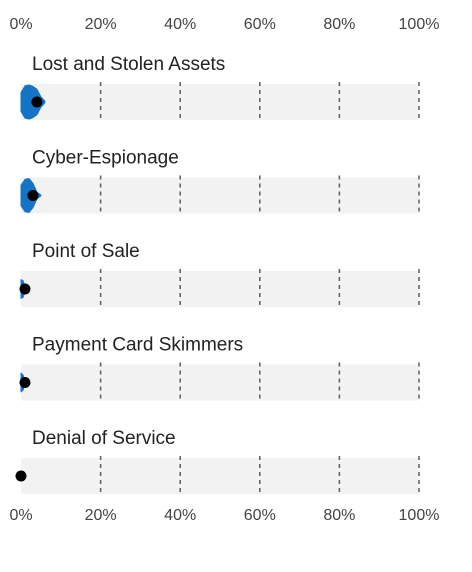 This screenshot has width=472, height=572. What do you see at coordinates (419, 24) in the screenshot?
I see `top-axis-tick-label: 100%` at bounding box center [419, 24].